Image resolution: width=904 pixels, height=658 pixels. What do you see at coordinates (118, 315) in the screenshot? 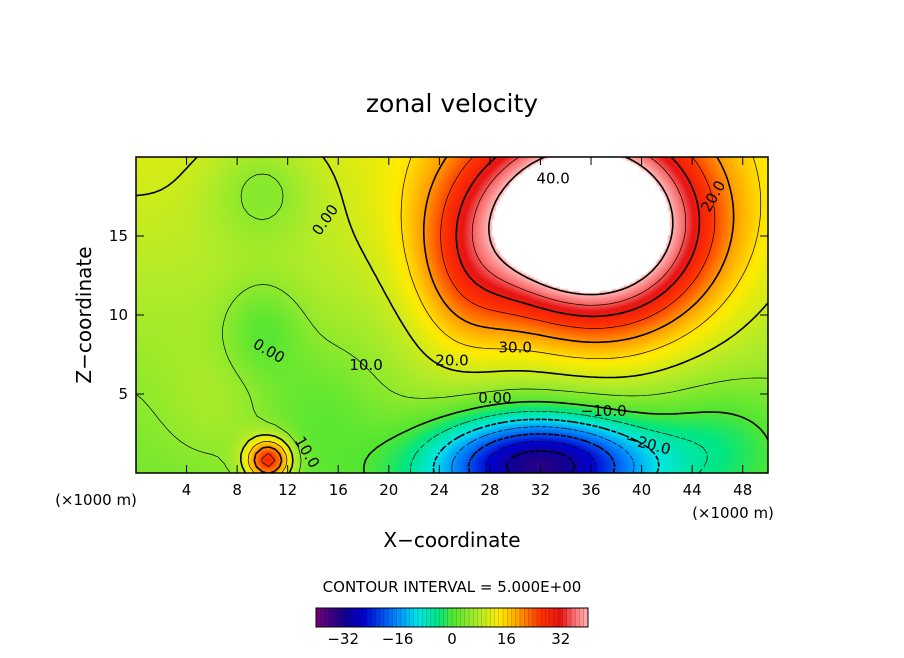
I see `y-tick-label: 10` at bounding box center [118, 315].